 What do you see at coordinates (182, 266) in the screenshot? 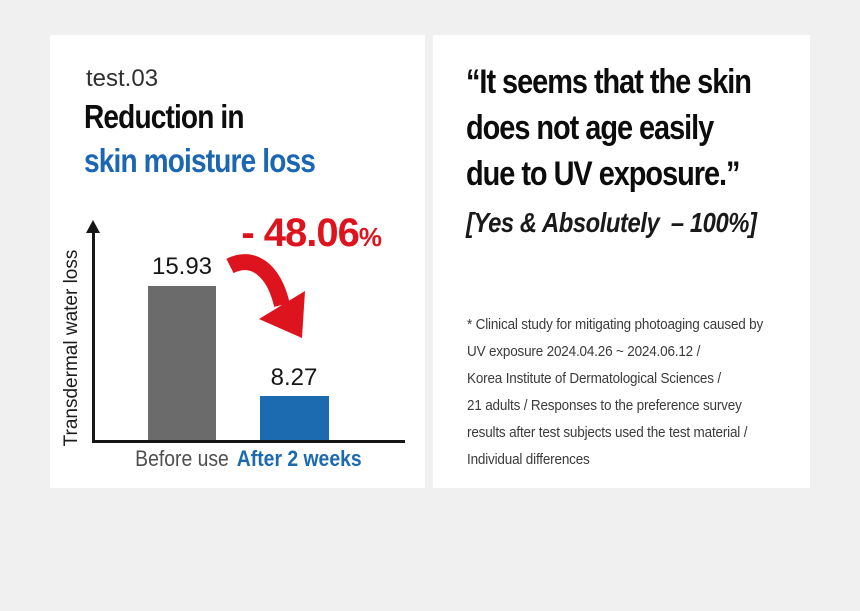
I see `bar-value-before-use: 15.93` at bounding box center [182, 266].